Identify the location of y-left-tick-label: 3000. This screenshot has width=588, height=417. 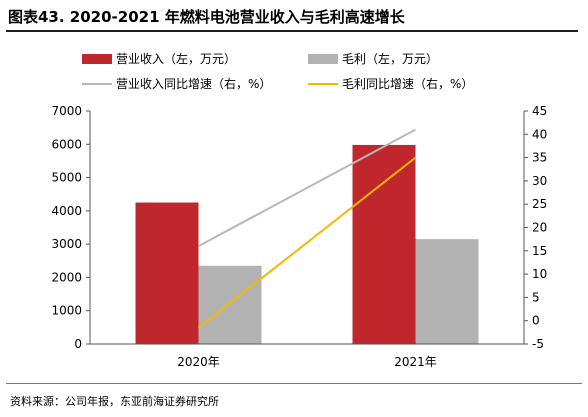
(66, 244).